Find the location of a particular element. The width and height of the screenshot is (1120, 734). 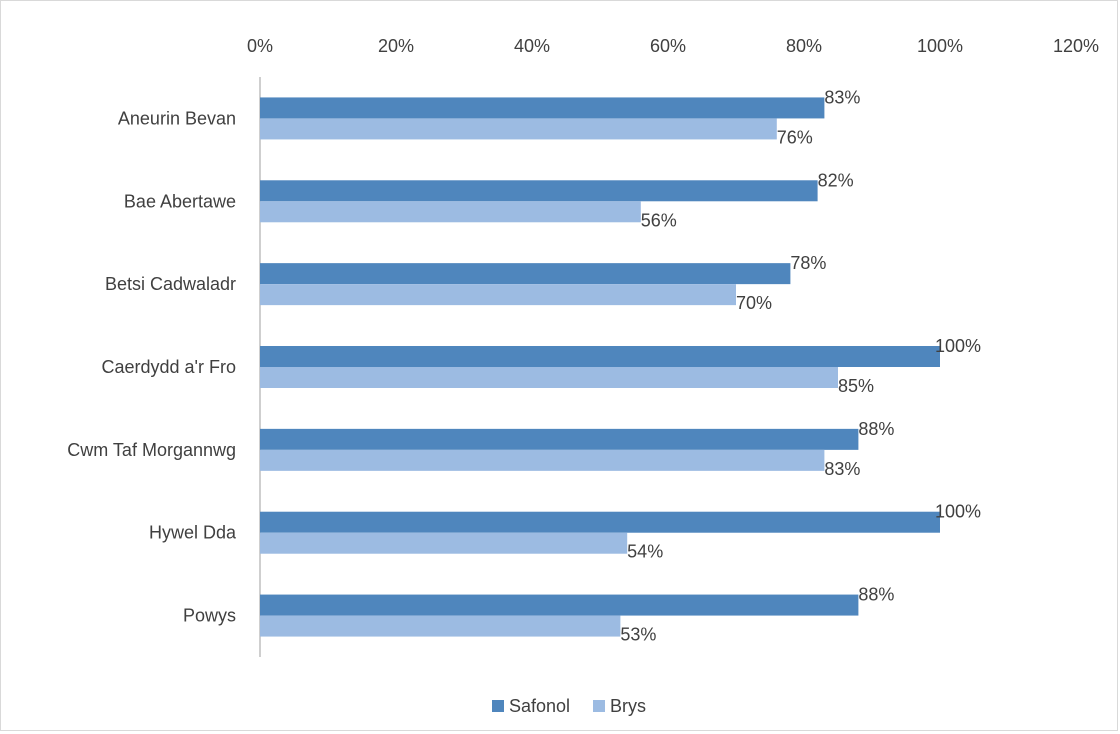

category-label: Caerdydd a'r Fro is located at coordinates (169, 367).